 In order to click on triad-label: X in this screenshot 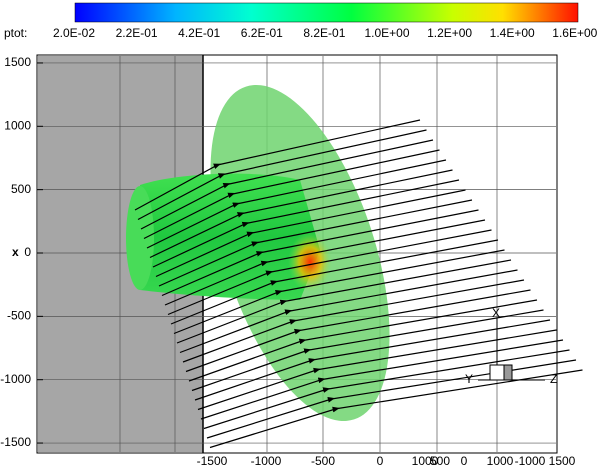, I will do `click(496, 313)`.